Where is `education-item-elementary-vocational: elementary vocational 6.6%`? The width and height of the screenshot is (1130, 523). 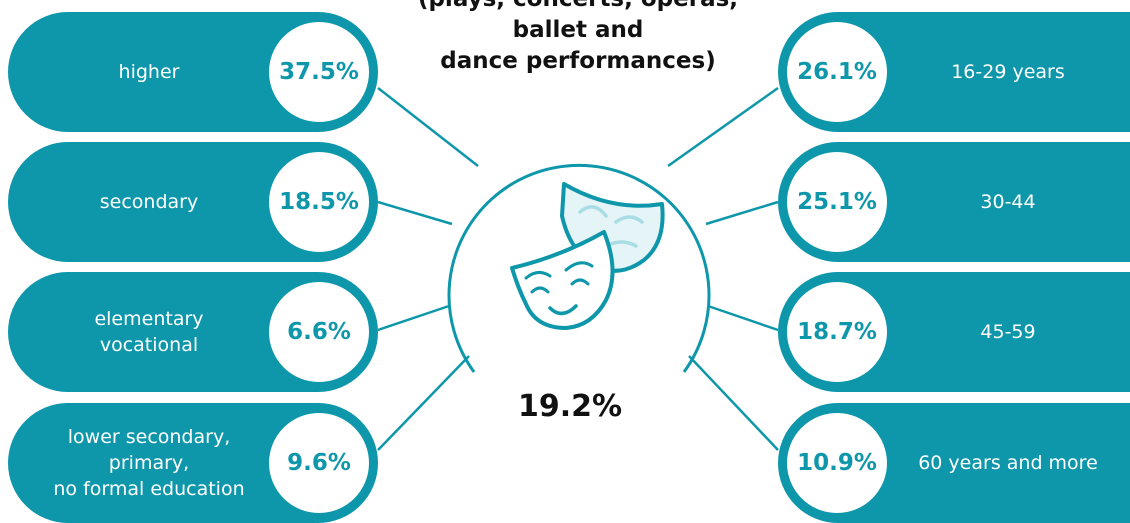 education-item-elementary-vocational: elementary vocational 6.6% is located at coordinates (193, 332).